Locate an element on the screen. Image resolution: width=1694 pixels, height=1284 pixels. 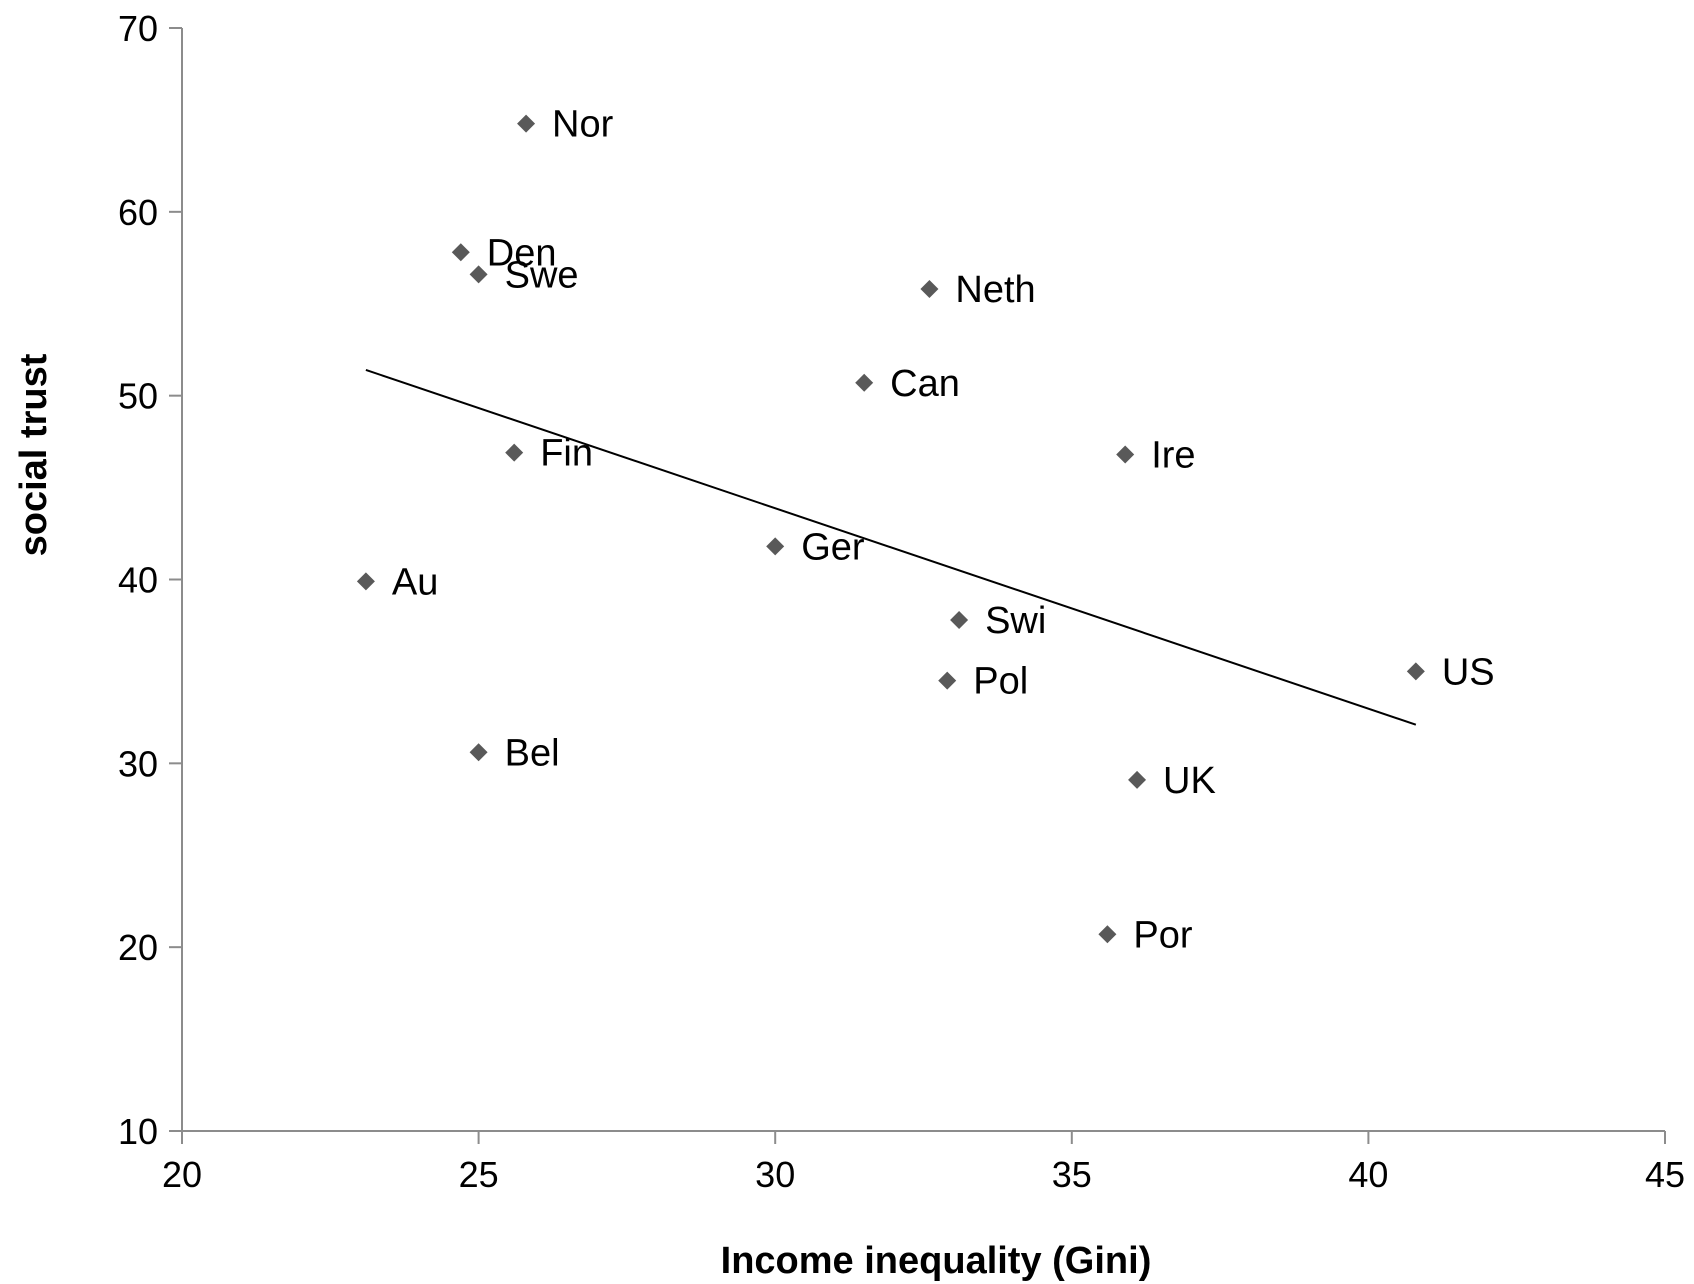
point-pol is located at coordinates (947, 680).